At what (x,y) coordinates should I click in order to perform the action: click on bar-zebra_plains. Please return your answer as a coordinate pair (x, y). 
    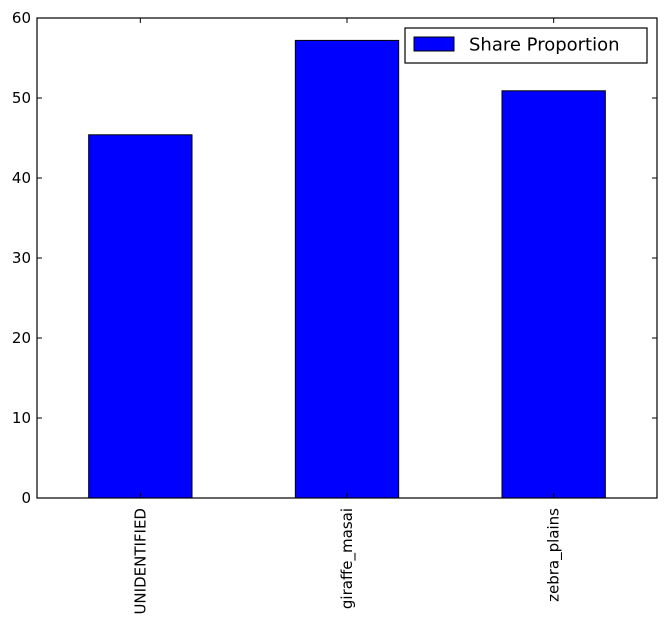
    Looking at the image, I should click on (553, 294).